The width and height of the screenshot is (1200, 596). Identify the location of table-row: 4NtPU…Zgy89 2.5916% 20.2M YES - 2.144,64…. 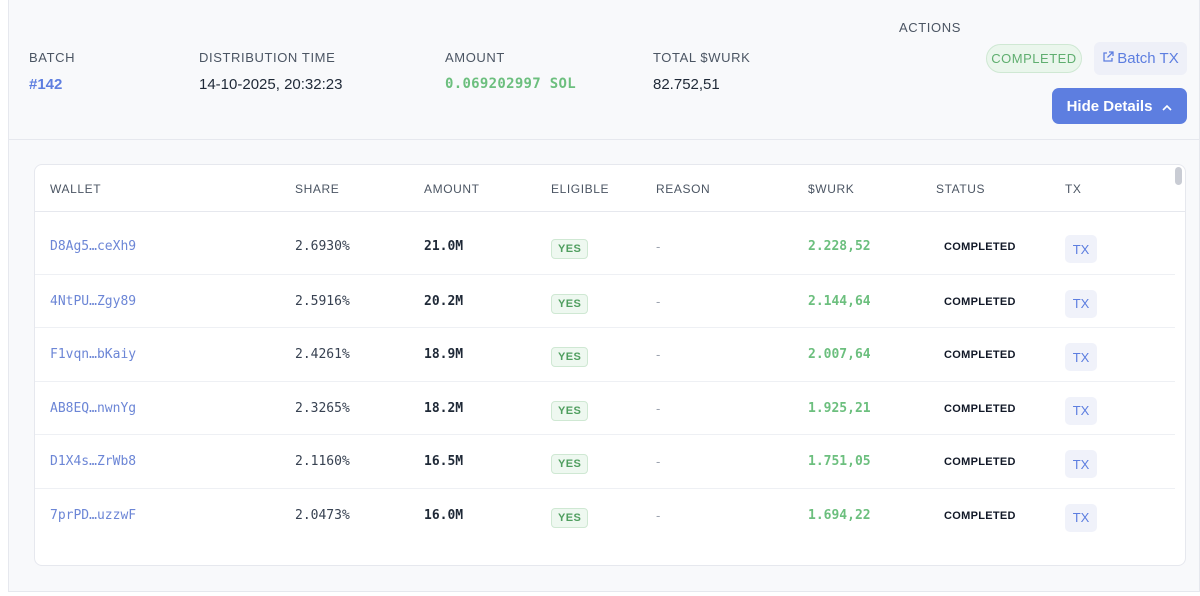
(605, 300).